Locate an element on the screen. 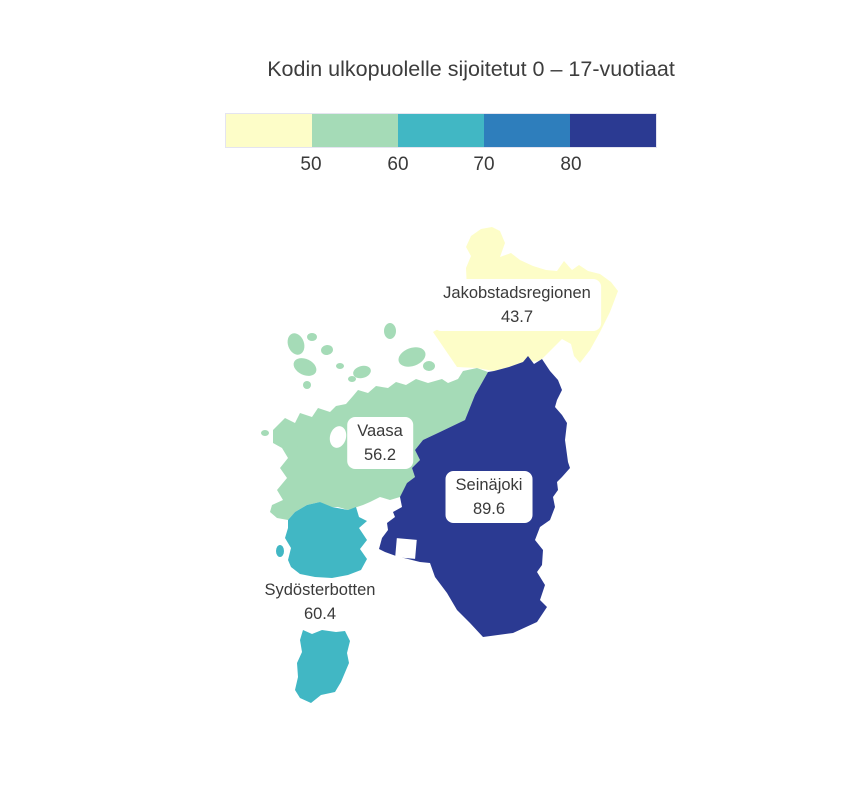 This screenshot has width=864, height=792. region-sydosterbotten-north-shape is located at coordinates (326, 540).